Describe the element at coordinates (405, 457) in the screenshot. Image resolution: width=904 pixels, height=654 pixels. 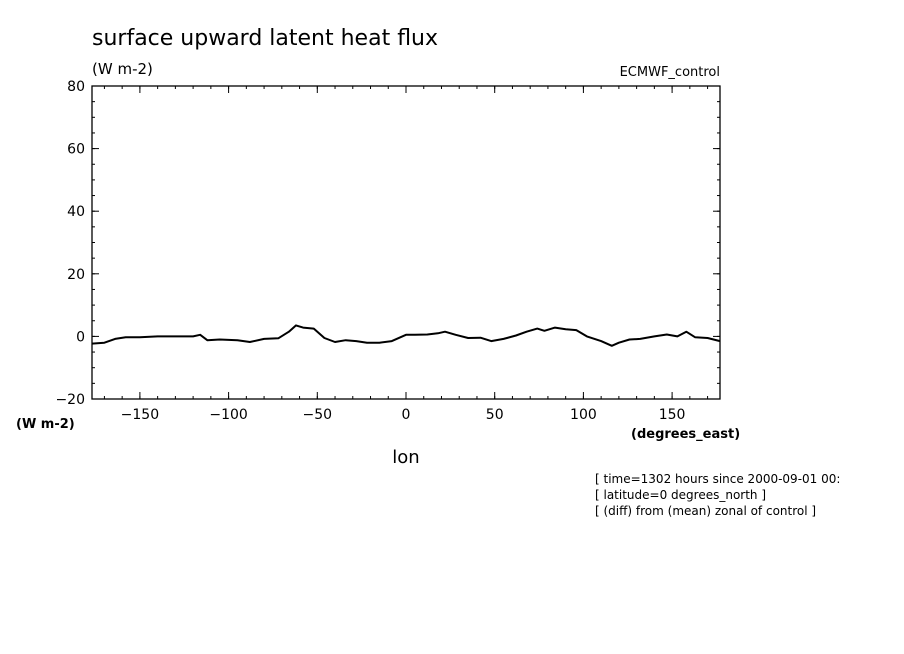
I see `x-axis-title: lon` at that location.